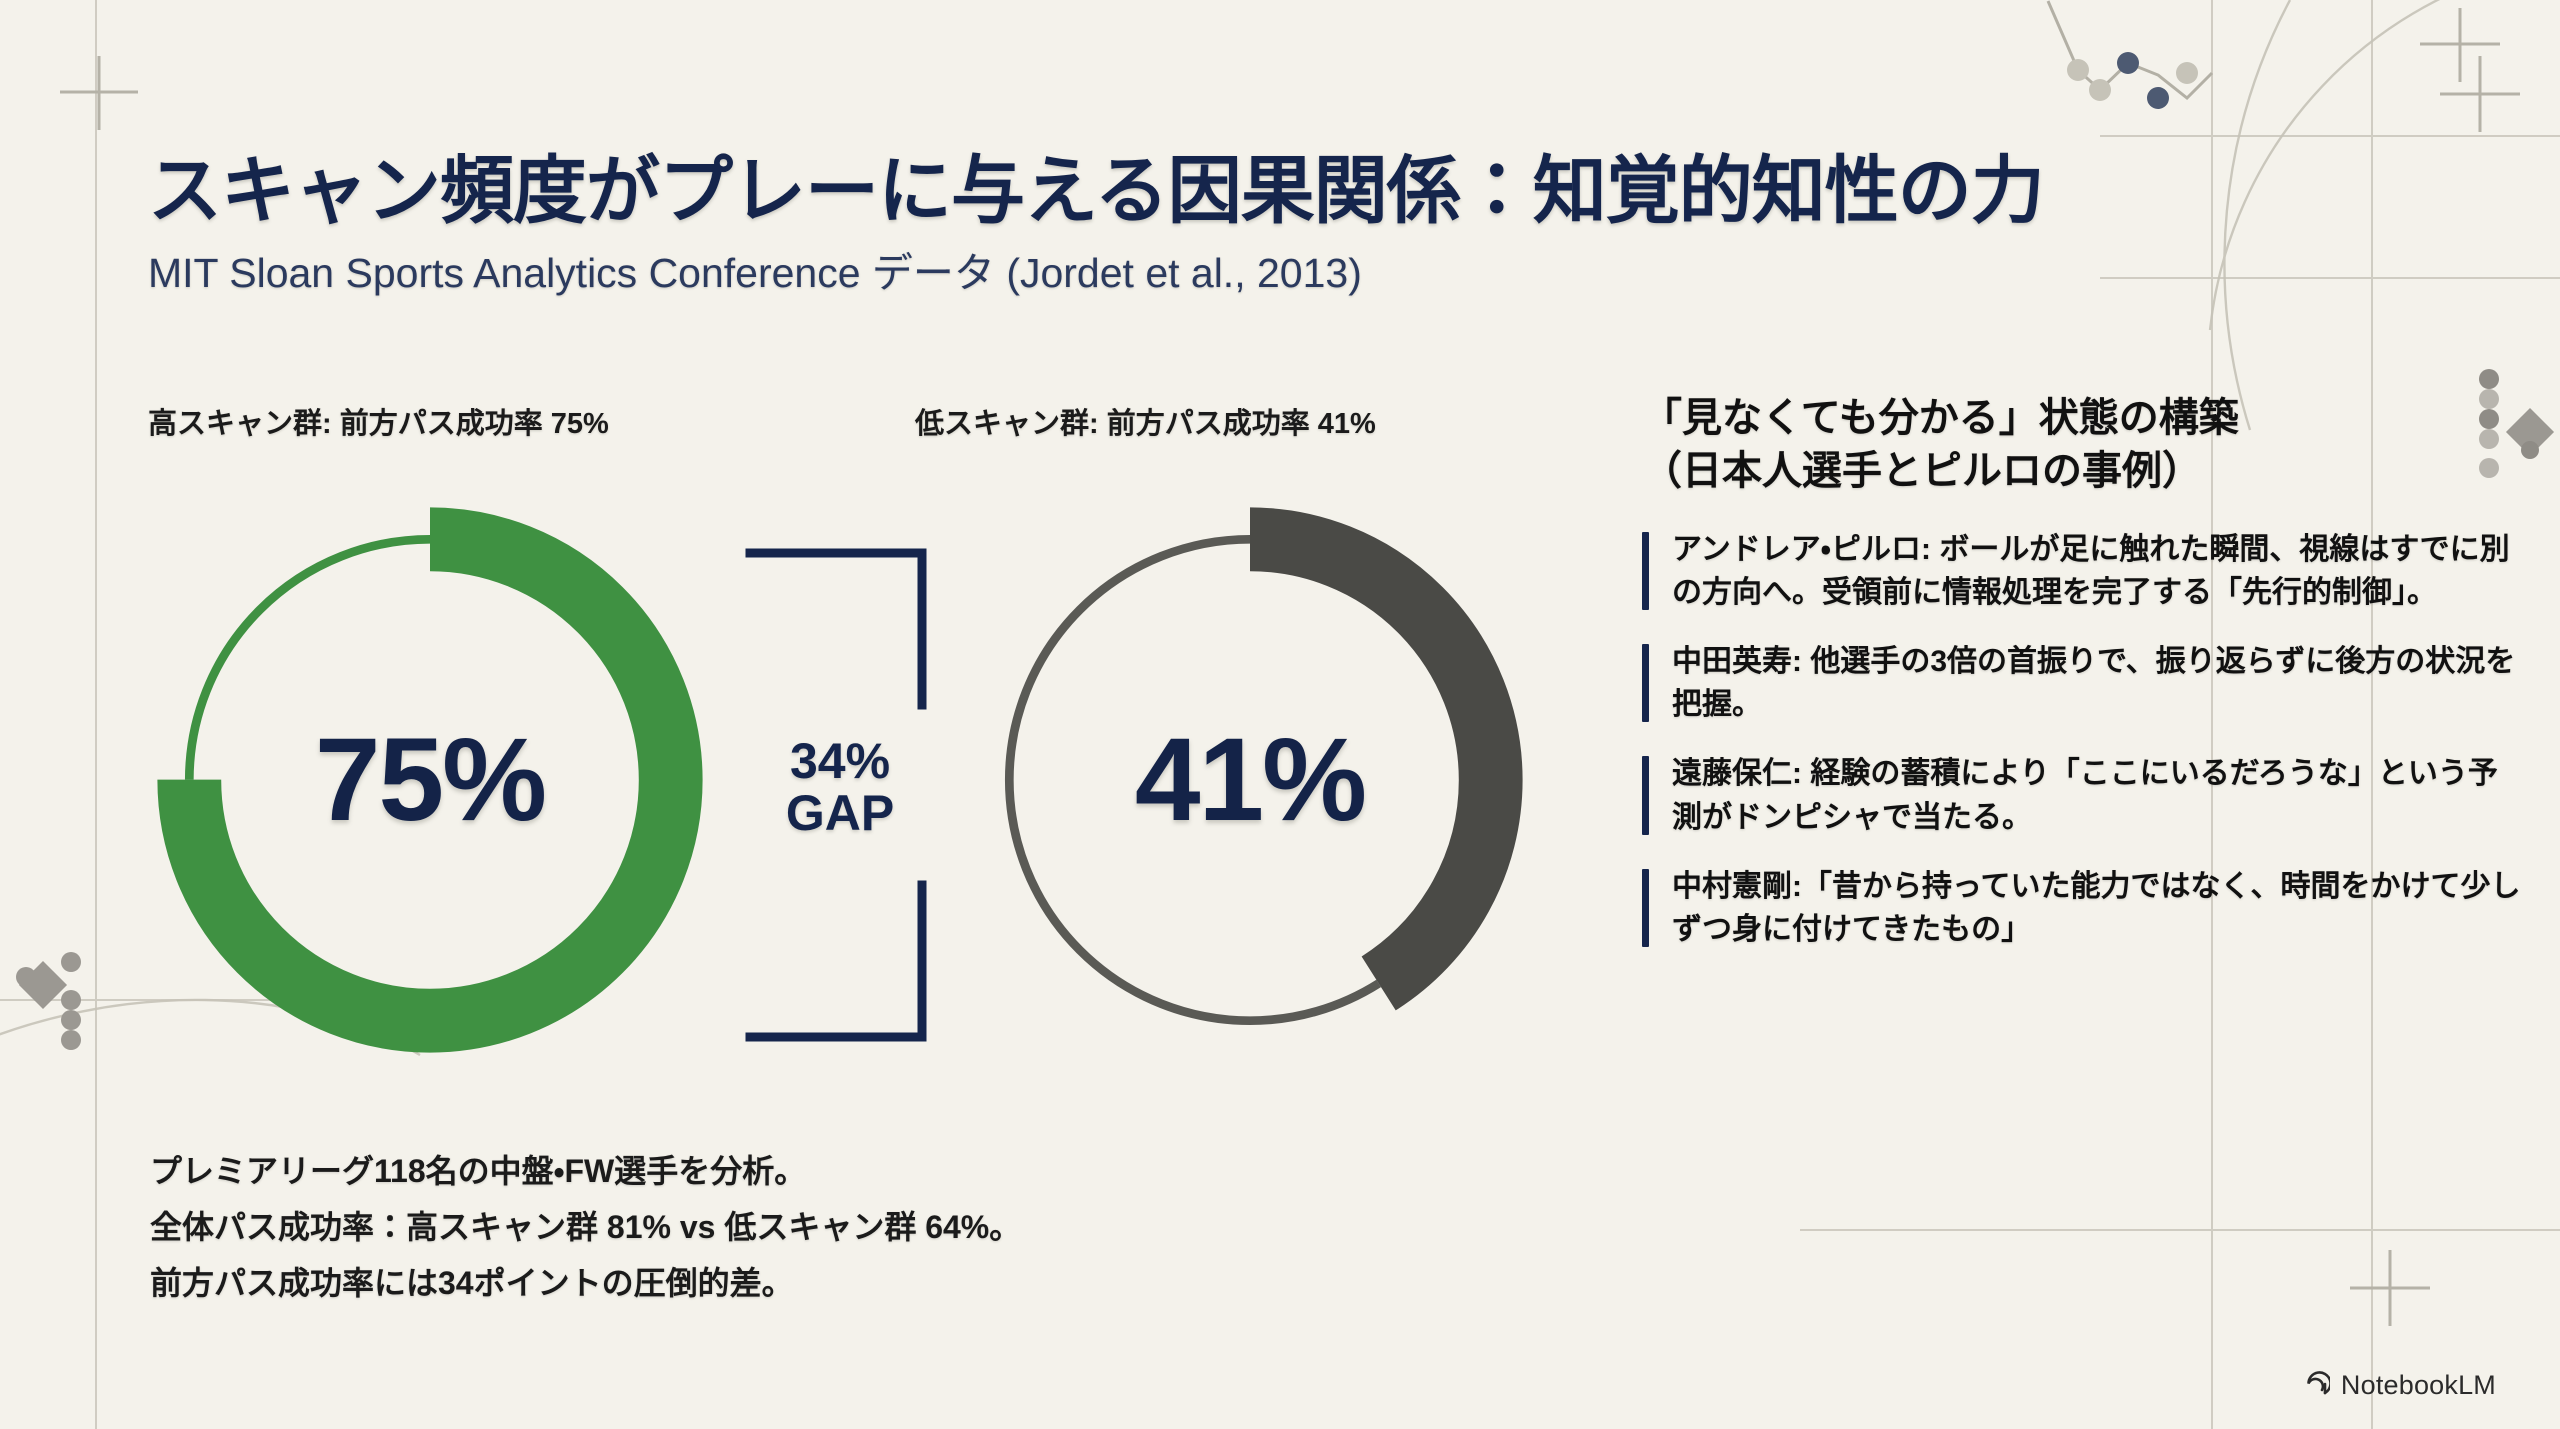  Describe the element at coordinates (840, 761) in the screenshot. I see `gap-percent: 34%` at that location.